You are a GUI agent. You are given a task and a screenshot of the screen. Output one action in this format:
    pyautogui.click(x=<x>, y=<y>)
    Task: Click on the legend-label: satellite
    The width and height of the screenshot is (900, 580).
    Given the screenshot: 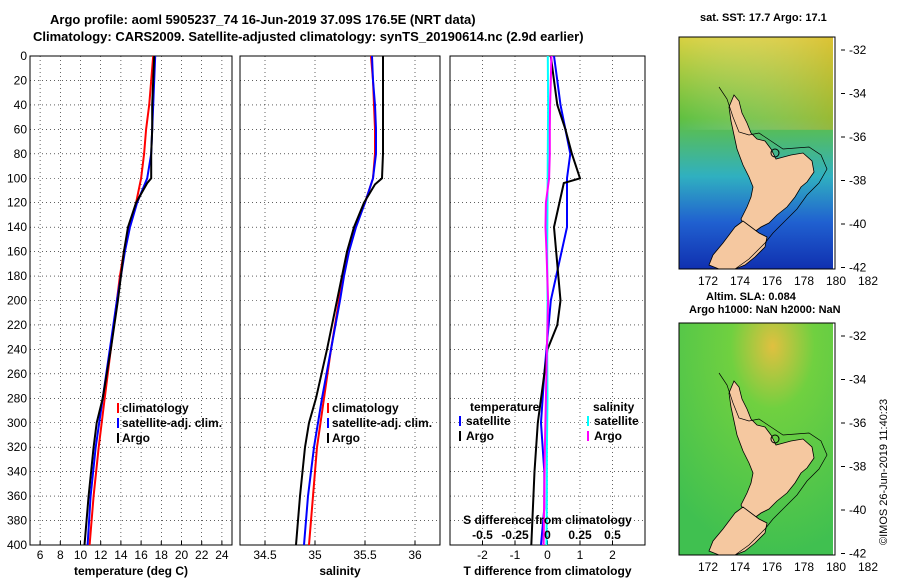 What is the action you would take?
    pyautogui.click(x=616, y=421)
    